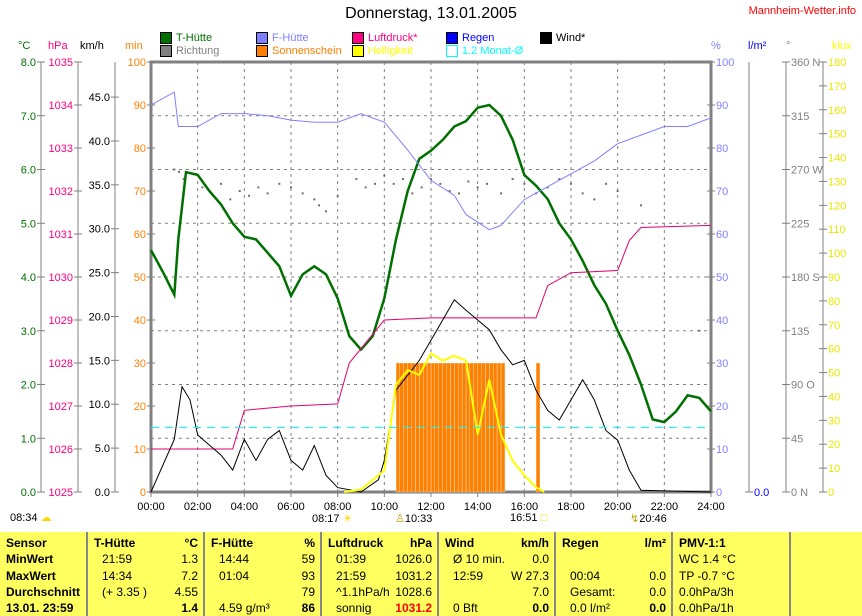 The height and width of the screenshot is (616, 862). I want to click on sun-tick-label: 70, so click(140, 192).